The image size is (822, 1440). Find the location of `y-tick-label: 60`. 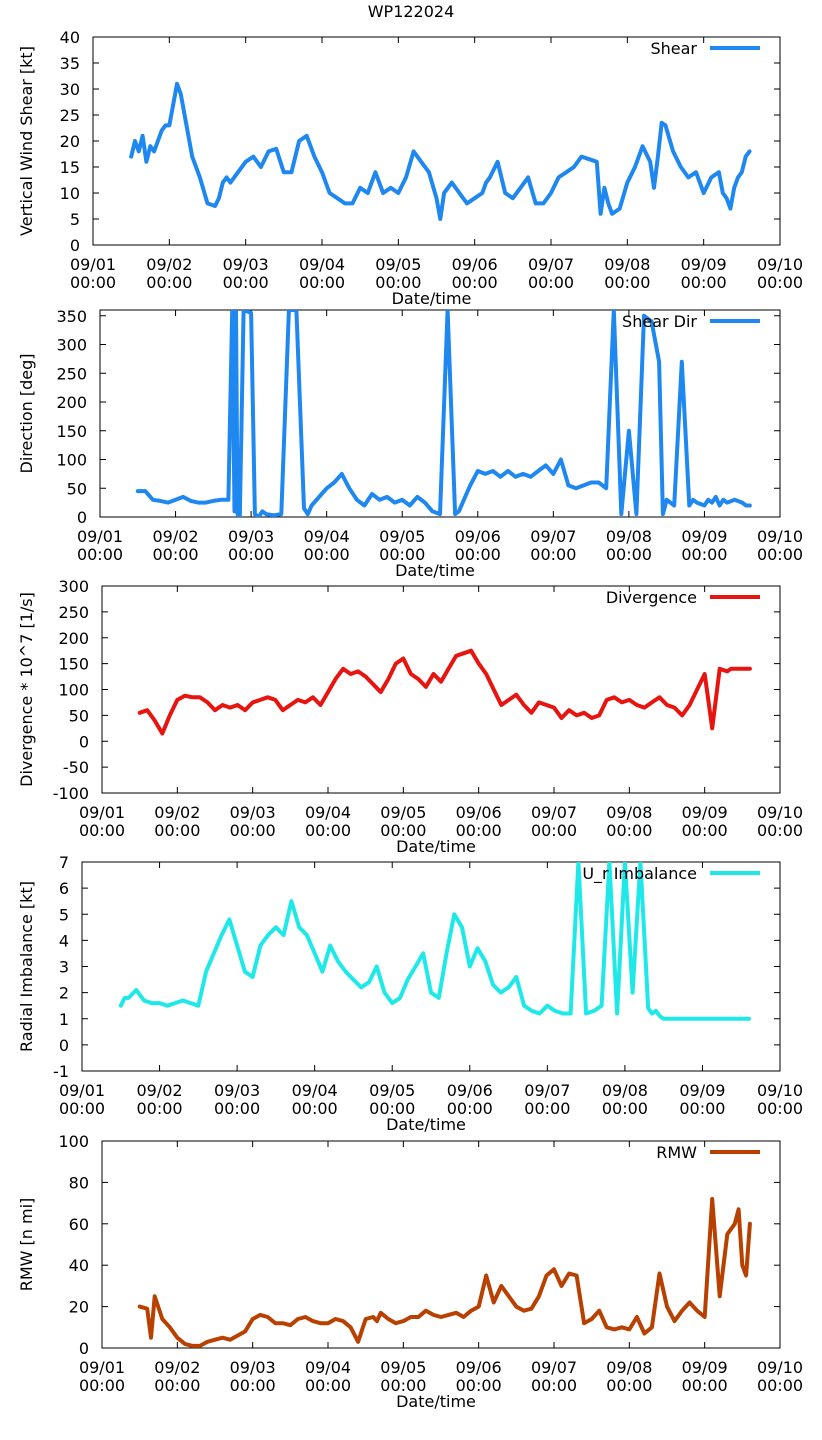

y-tick-label: 60 is located at coordinates (79, 1224).